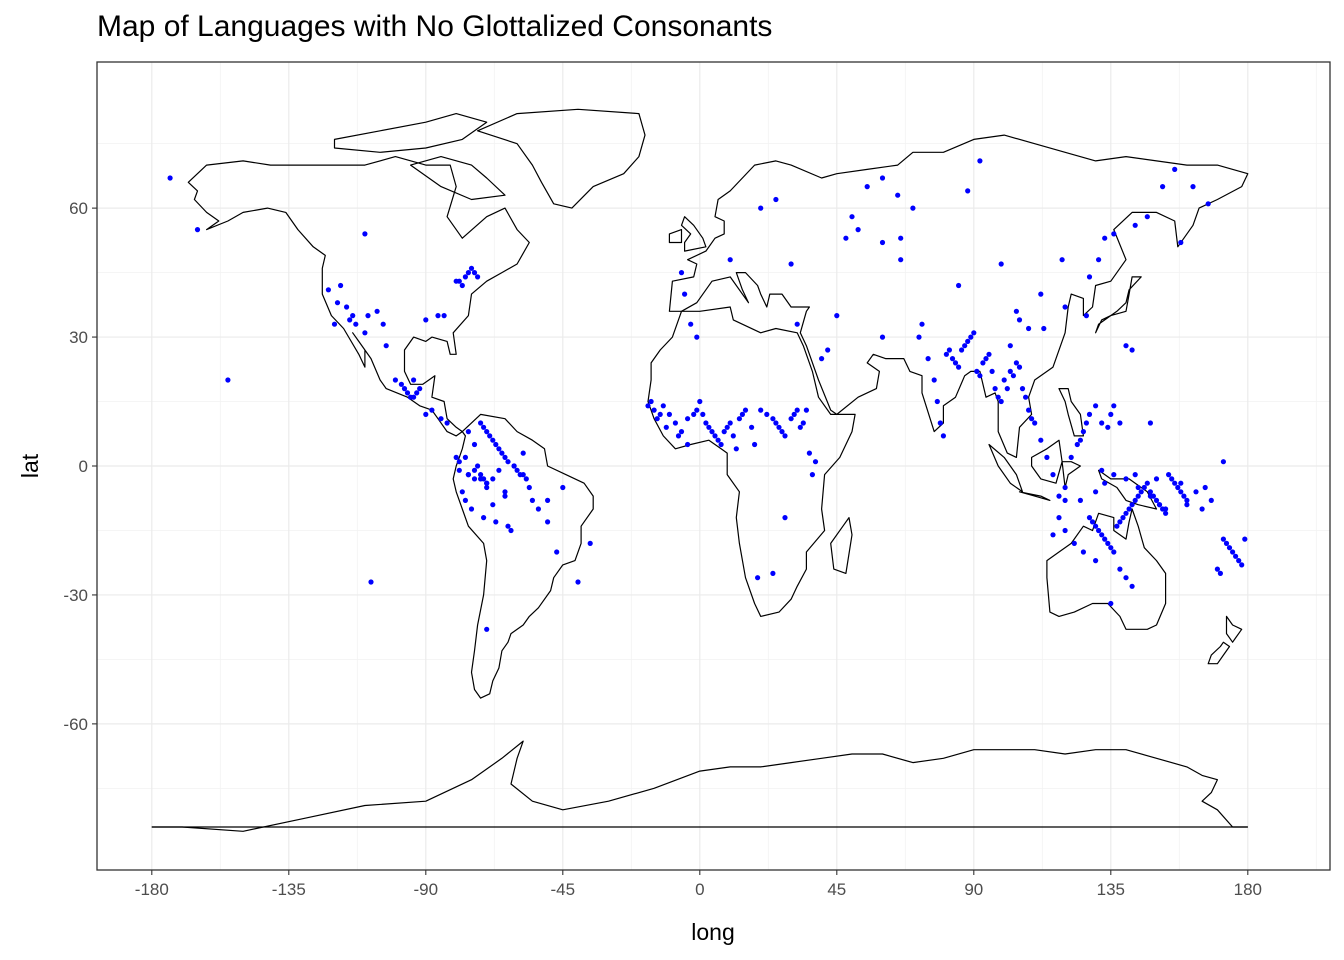 The height and width of the screenshot is (960, 1344). Describe the element at coordinates (523, 556) in the screenshot. I see `south-america-outline` at that location.